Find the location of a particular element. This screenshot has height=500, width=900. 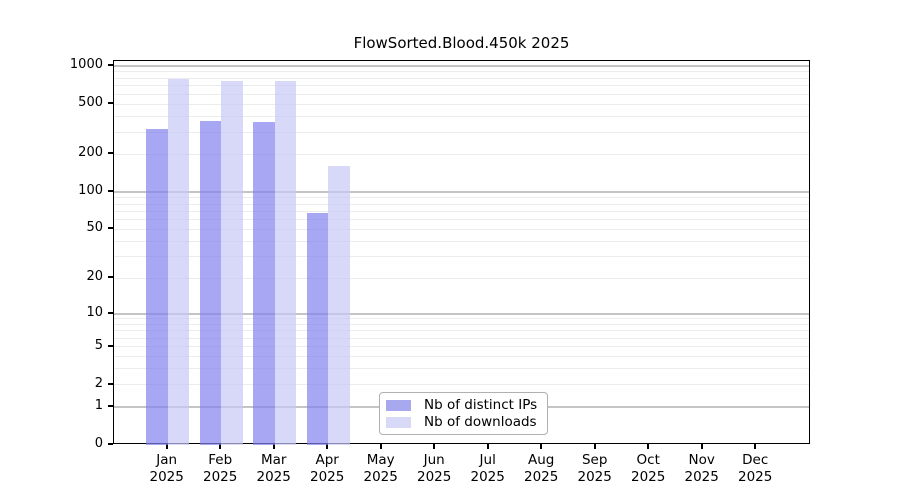

y-tick-label: 200 is located at coordinates (90, 153).